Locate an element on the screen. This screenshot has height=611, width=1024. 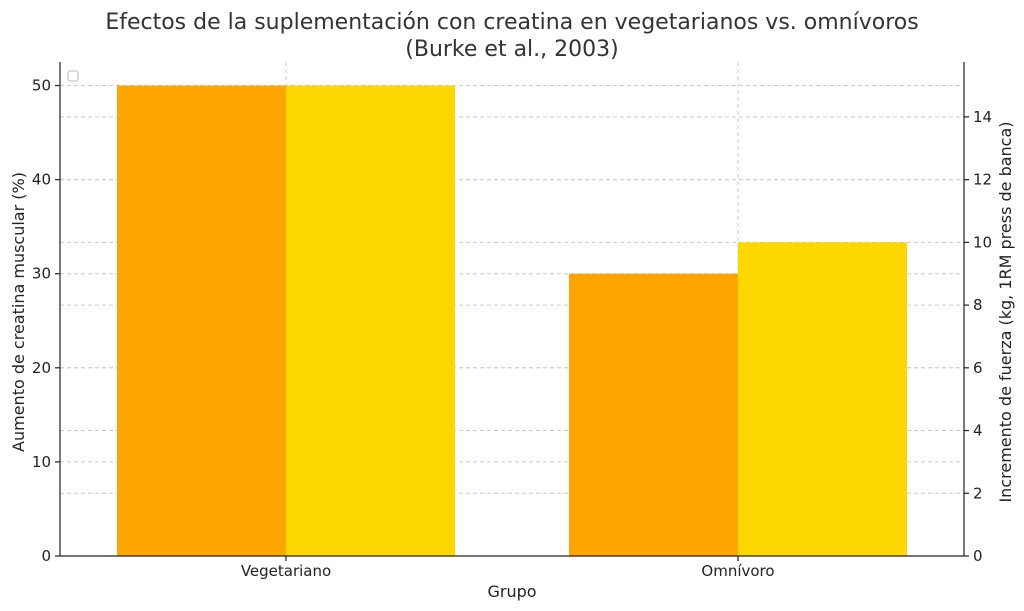
legend-box is located at coordinates (73, 76).